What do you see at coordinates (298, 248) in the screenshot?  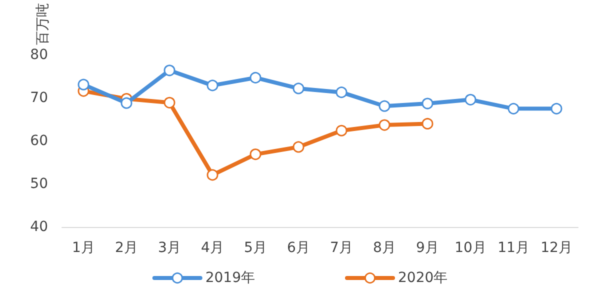 I see `x-tick-label: 6月` at bounding box center [298, 248].